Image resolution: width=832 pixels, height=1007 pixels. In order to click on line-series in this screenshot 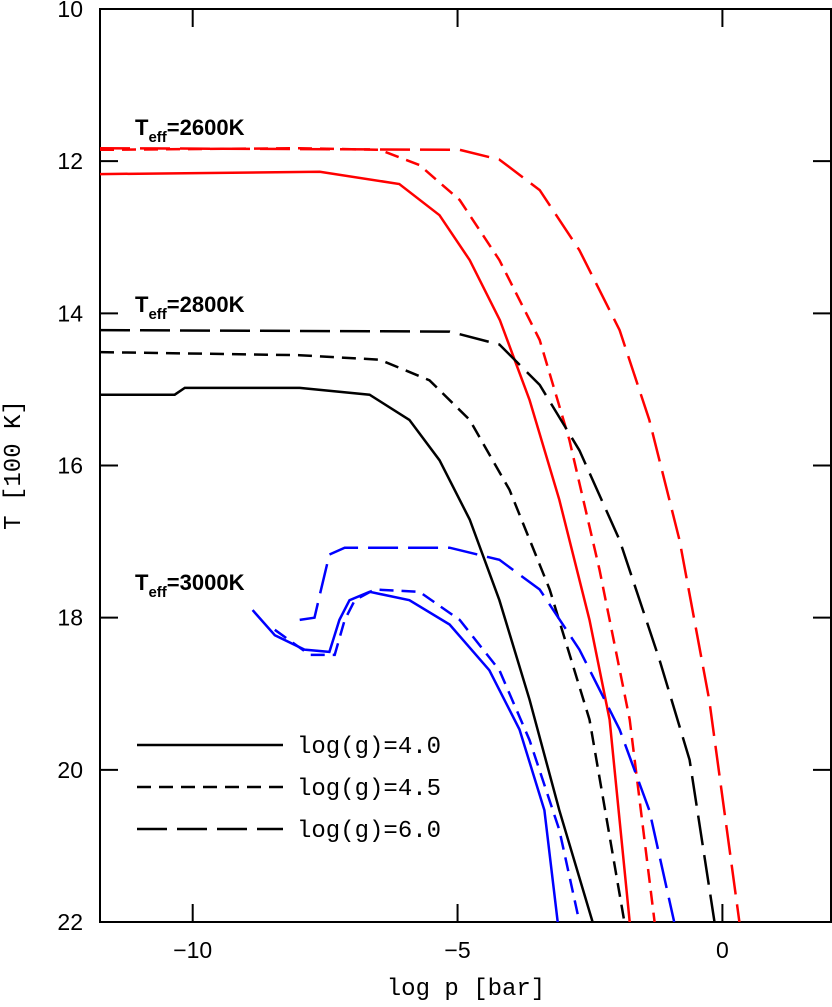, I will do `click(427, 755)`.